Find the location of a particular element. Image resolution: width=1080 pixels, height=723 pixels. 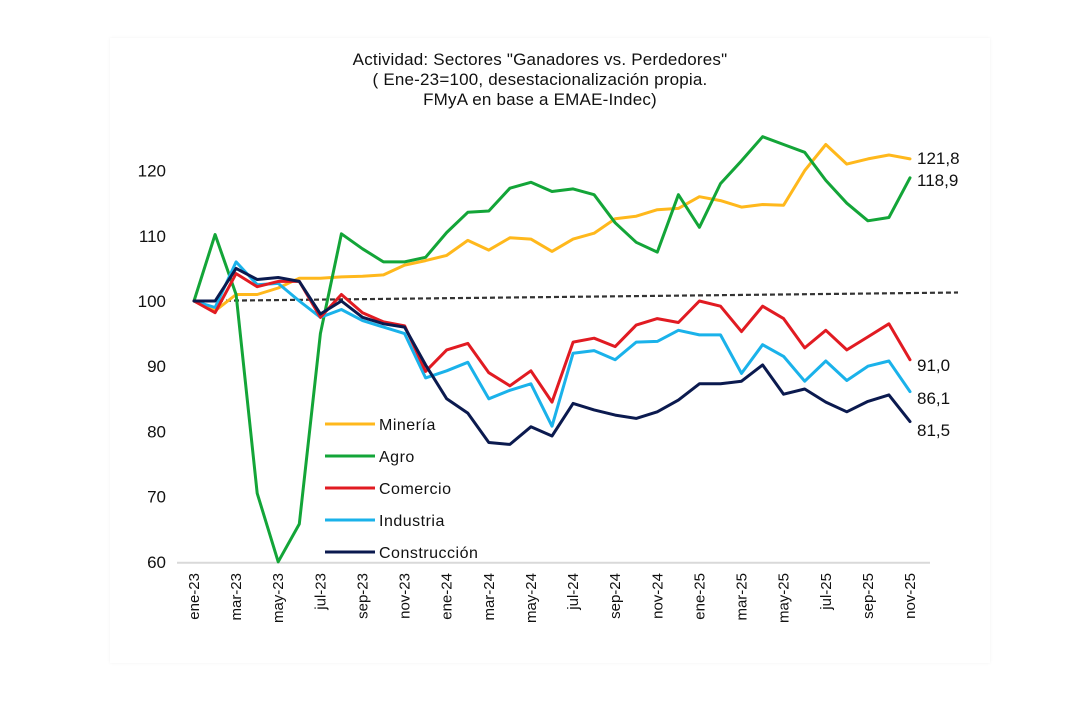

x-tick-label: mar-23 is located at coordinates (236, 597).